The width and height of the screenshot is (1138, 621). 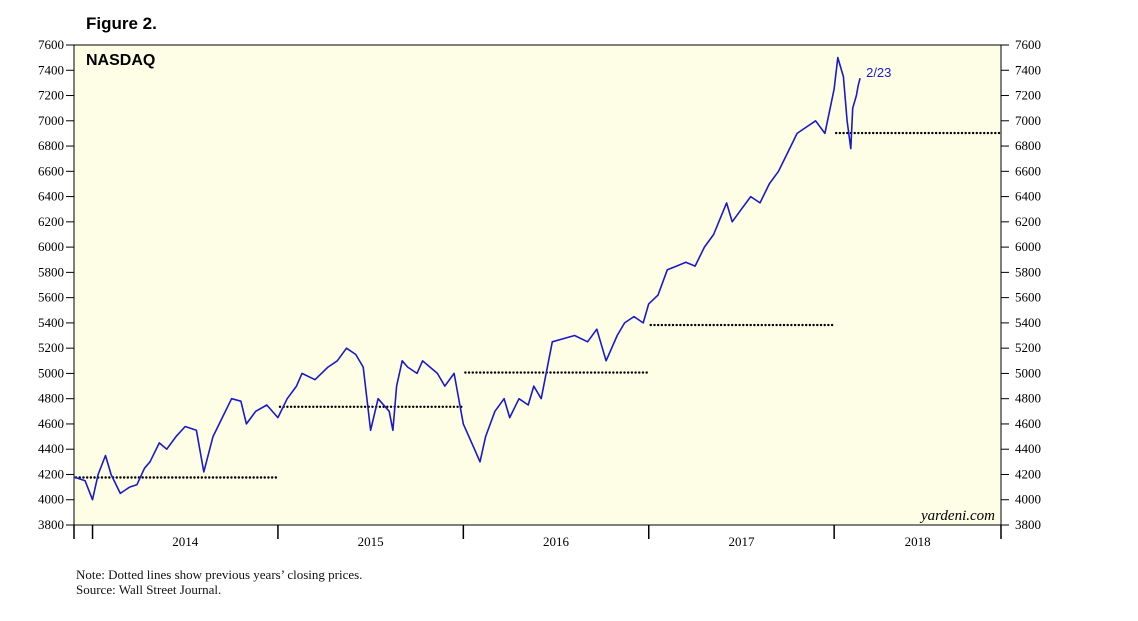 I want to click on y-tick-label-left: 3800, so click(x=51, y=524).